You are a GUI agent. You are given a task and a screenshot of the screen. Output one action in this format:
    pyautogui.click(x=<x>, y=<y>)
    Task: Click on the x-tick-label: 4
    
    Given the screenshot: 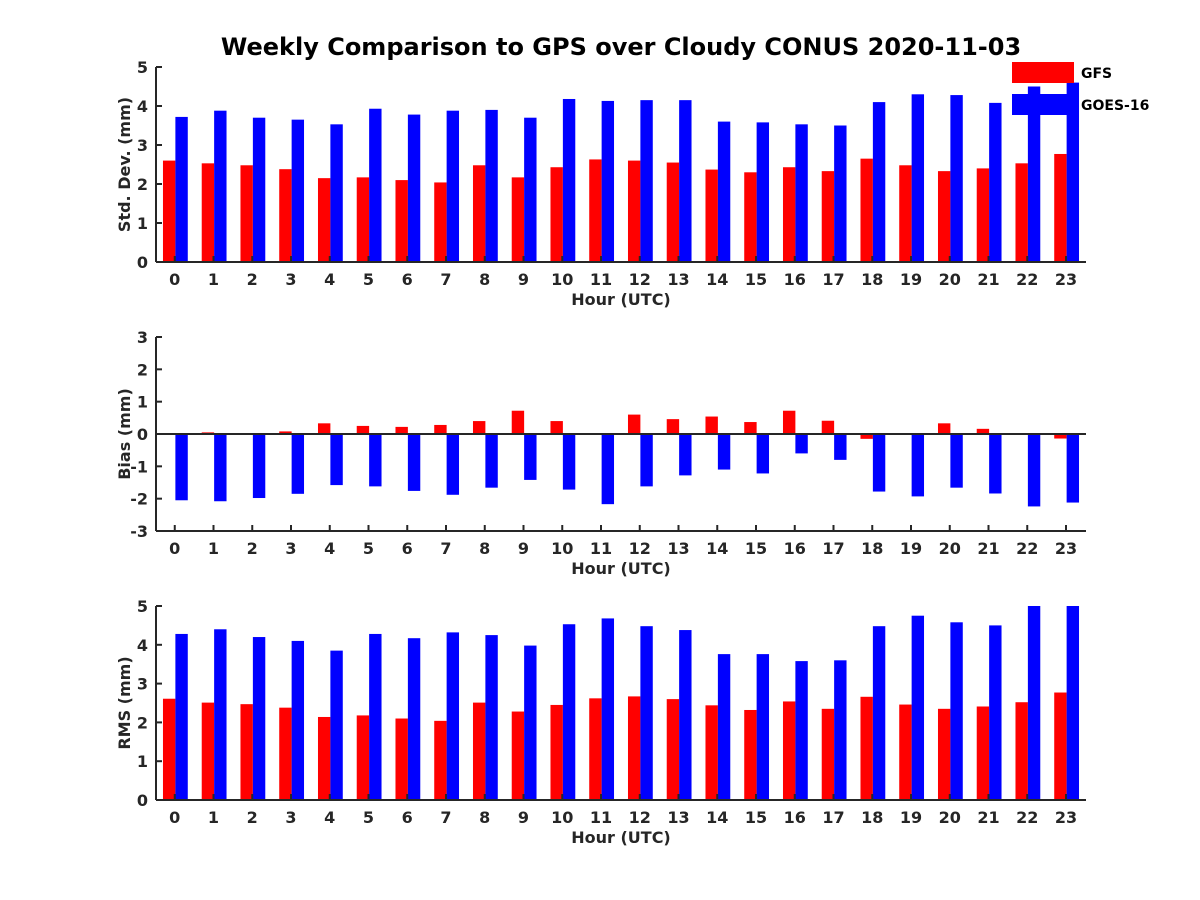 What is the action you would take?
    pyautogui.click(x=329, y=548)
    